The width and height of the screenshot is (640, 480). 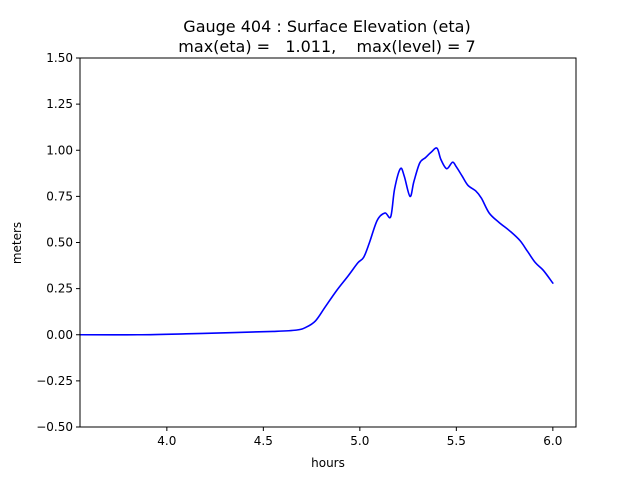 I want to click on y-tick-label: 0.50, so click(x=59, y=243).